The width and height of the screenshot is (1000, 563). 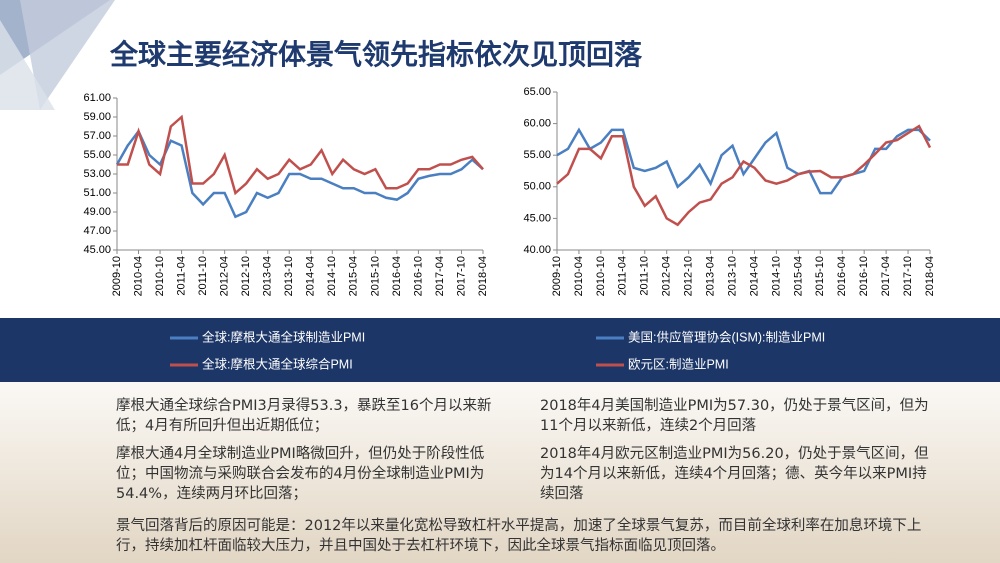 What do you see at coordinates (97, 117) in the screenshot?
I see `y-tick-label: 59.00` at bounding box center [97, 117].